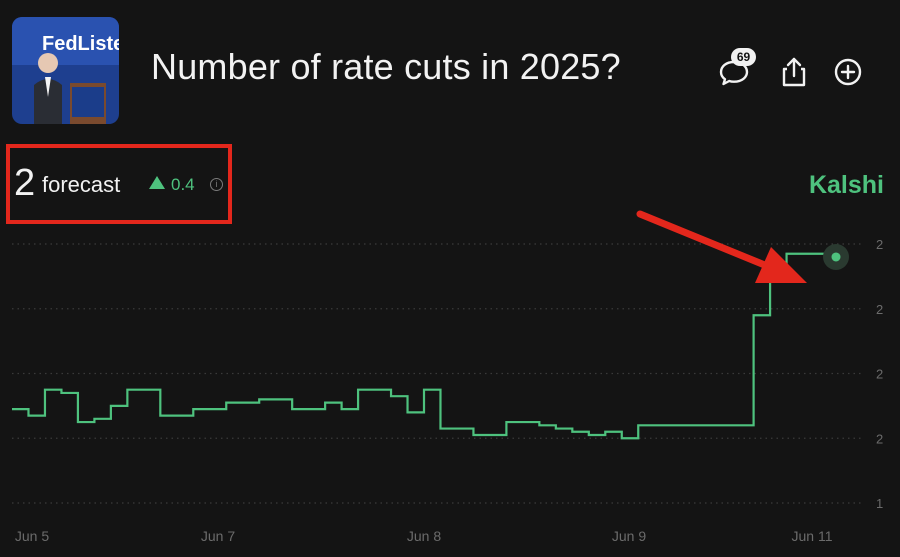  Describe the element at coordinates (706, 241) in the screenshot. I see `annotation-arrow-shaft` at that location.